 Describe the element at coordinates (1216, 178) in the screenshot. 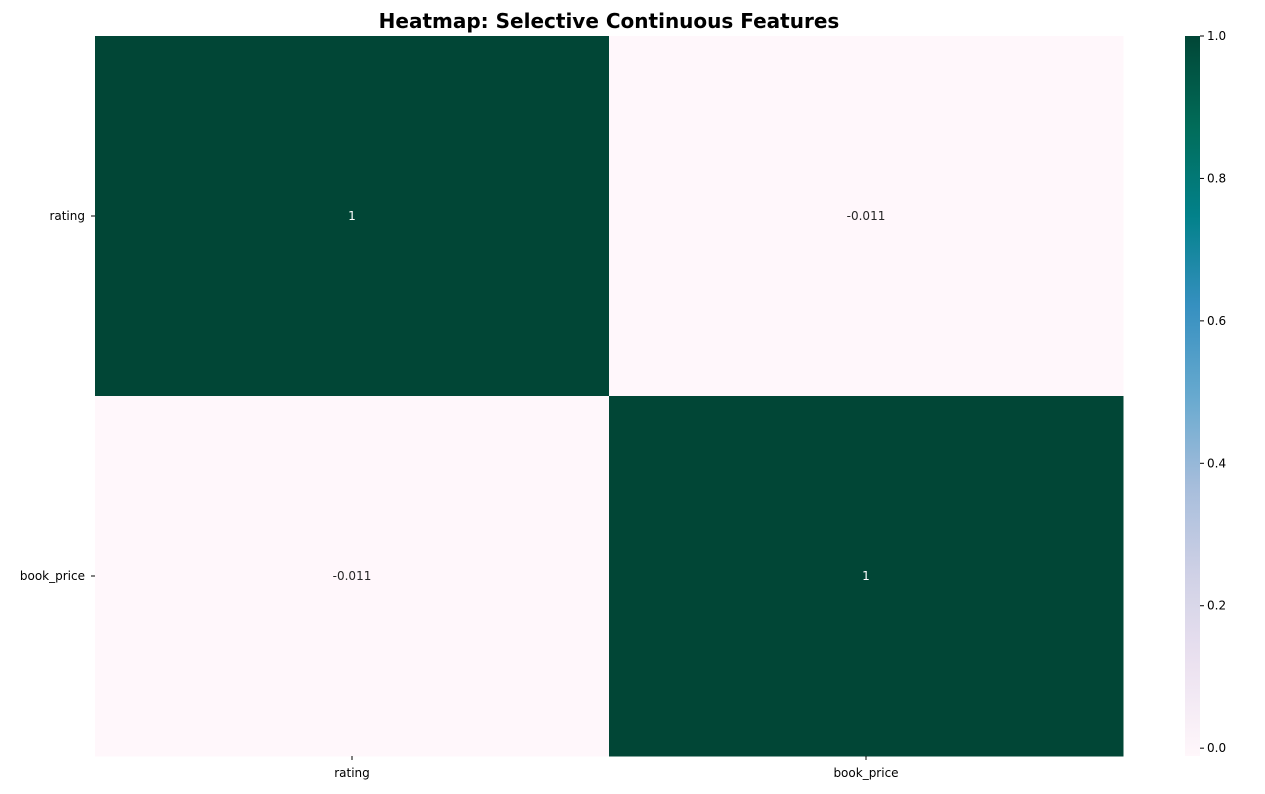

I see `colorbar-tick-label: 0.8` at that location.